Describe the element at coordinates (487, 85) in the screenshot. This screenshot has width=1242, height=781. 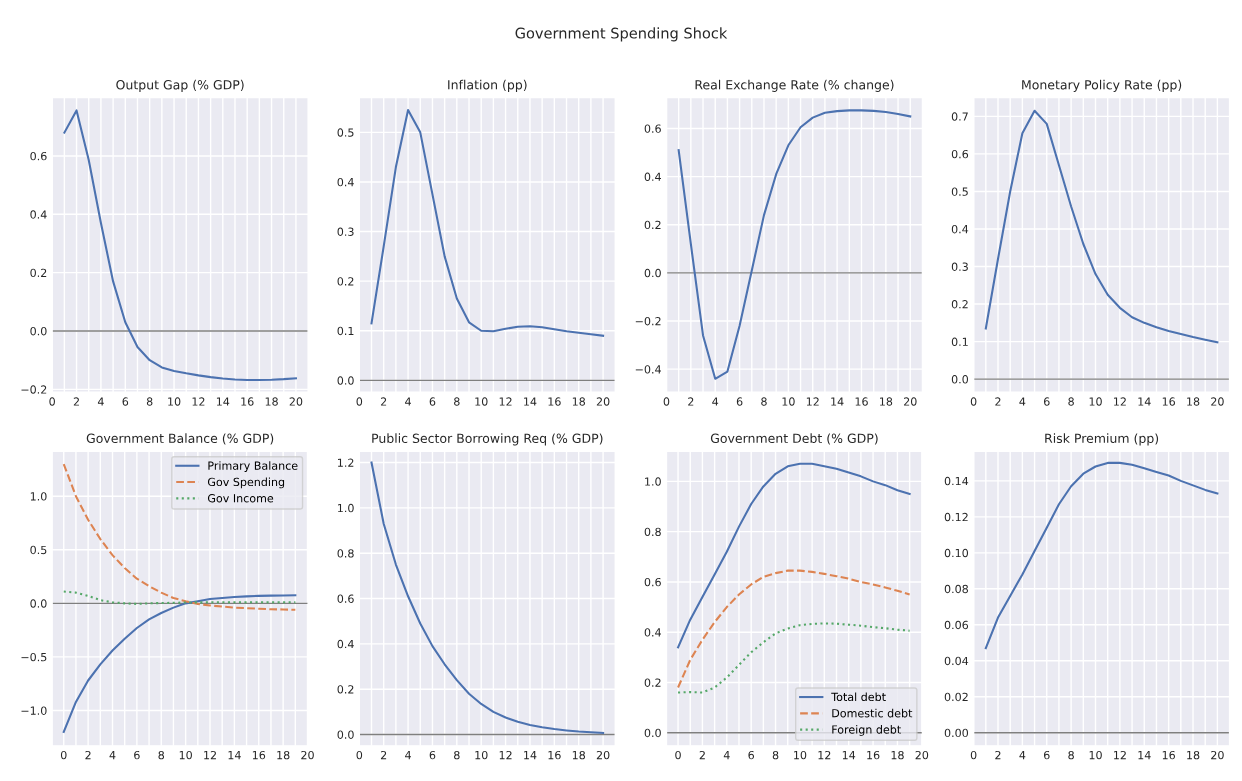
I see `chart-title: Inflation (pp)` at that location.